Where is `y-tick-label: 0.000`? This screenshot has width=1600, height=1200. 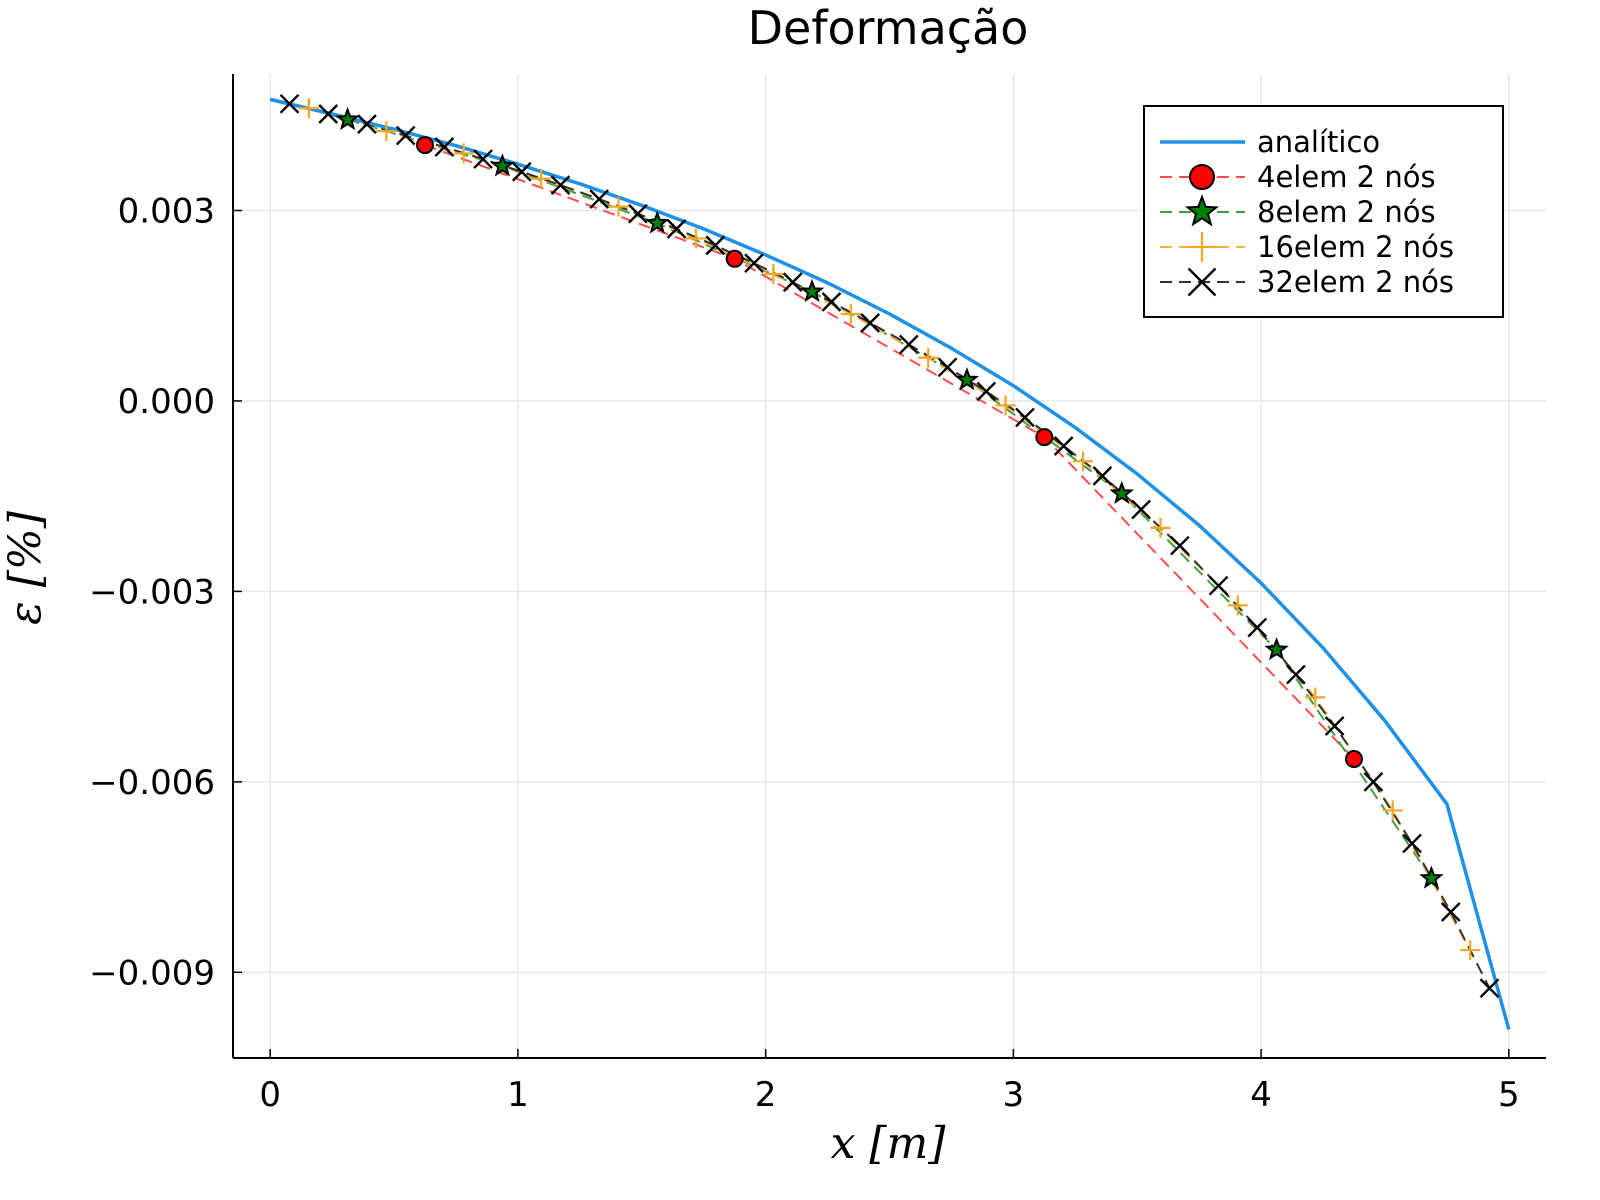 y-tick-label: 0.000 is located at coordinates (166, 402).